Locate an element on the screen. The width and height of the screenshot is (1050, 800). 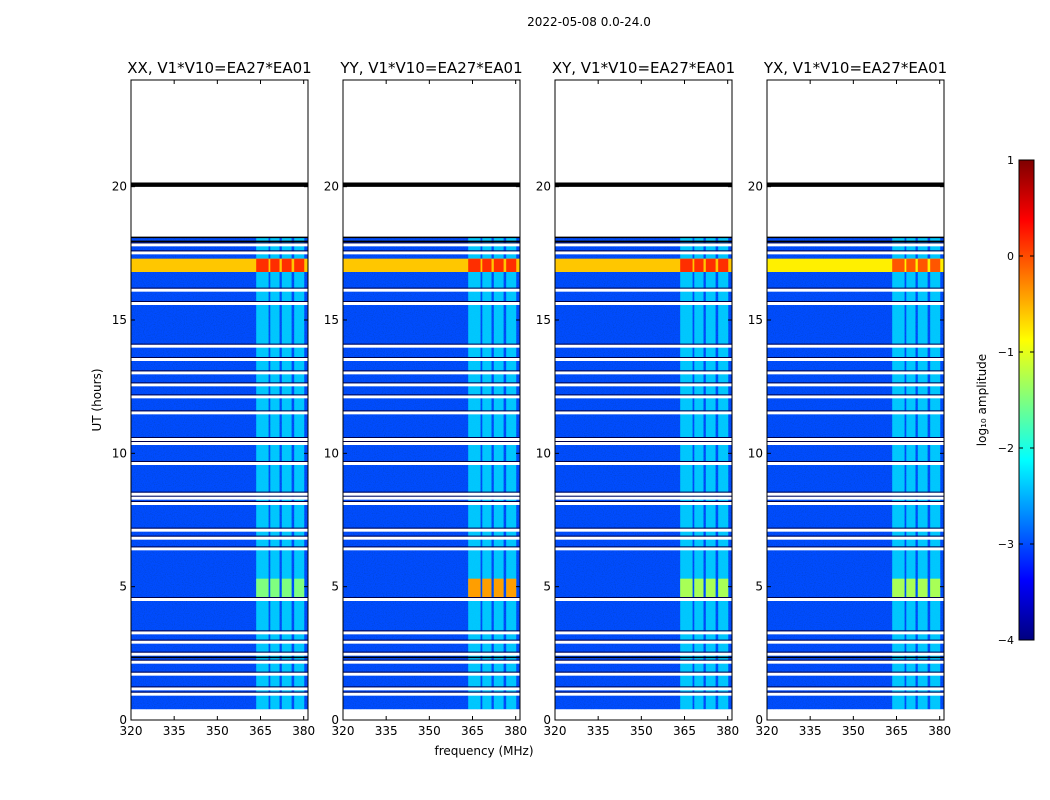
colorbar: 1 0 −1 −2 −3 −4 log₁₀ amplitude is located at coordinates (1005, 400).